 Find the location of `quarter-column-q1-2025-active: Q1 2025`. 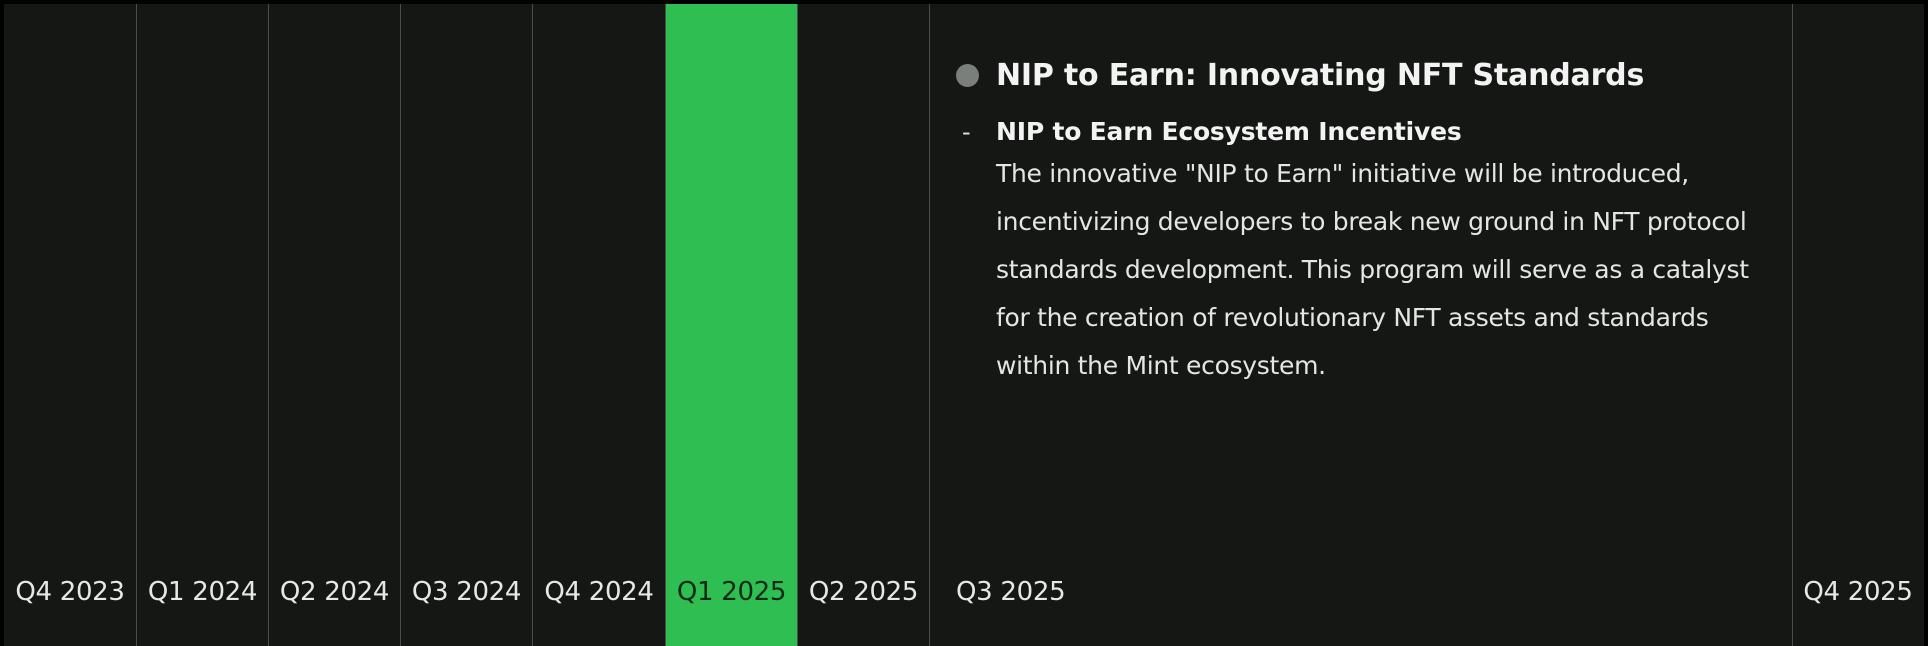

quarter-column-q1-2025-active: Q1 2025 is located at coordinates (731, 325).